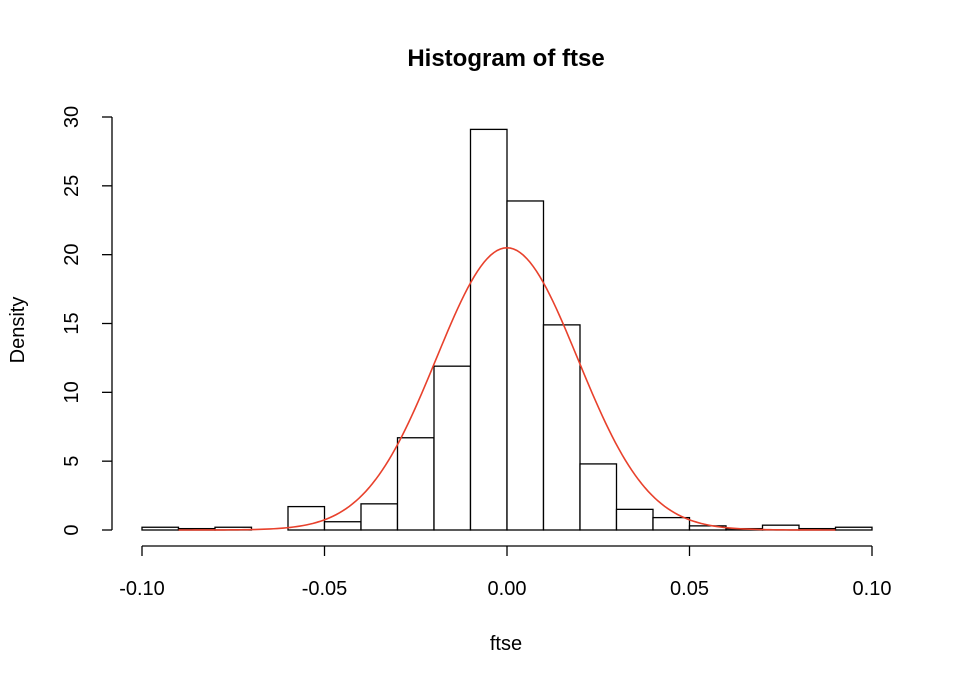 This screenshot has height=686, width=959. What do you see at coordinates (72, 186) in the screenshot?
I see `y-tick-label-5: 25` at bounding box center [72, 186].